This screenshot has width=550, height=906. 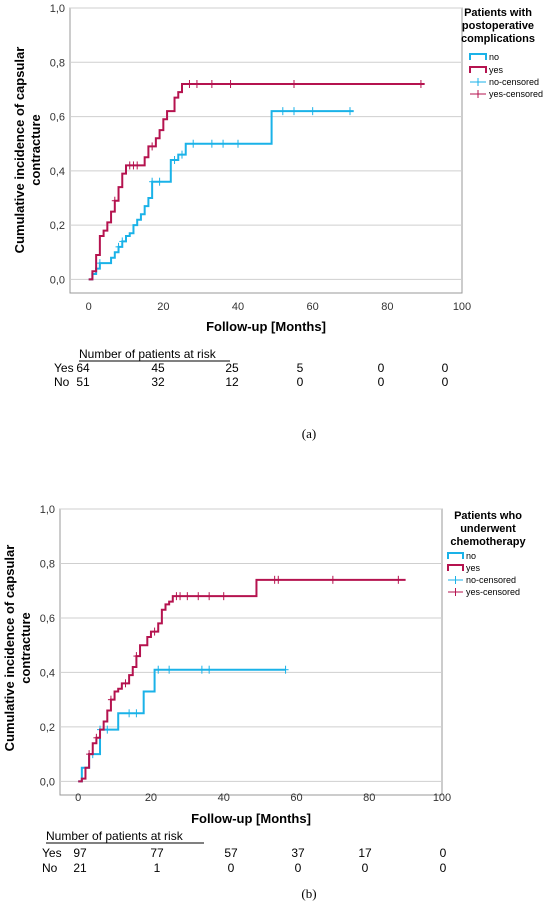 What do you see at coordinates (478, 56) in the screenshot?
I see `legend-swatch-no-a` at bounding box center [478, 56].